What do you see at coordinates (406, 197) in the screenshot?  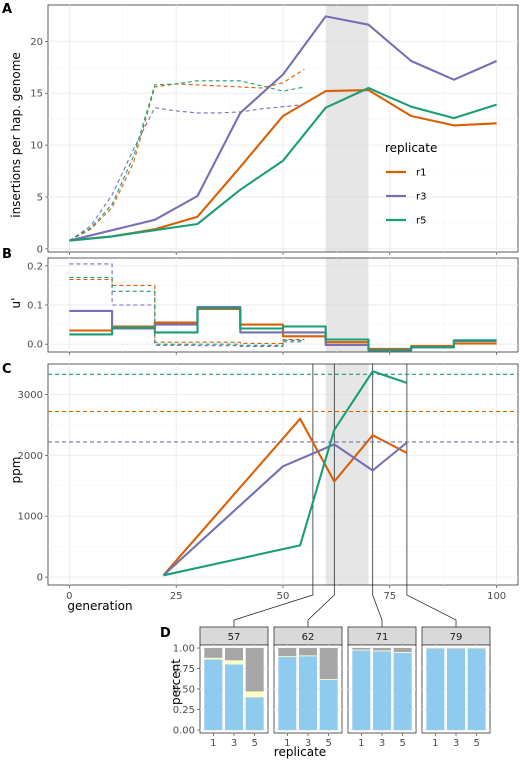 I see `legend: r1 r3 r5` at bounding box center [406, 197].